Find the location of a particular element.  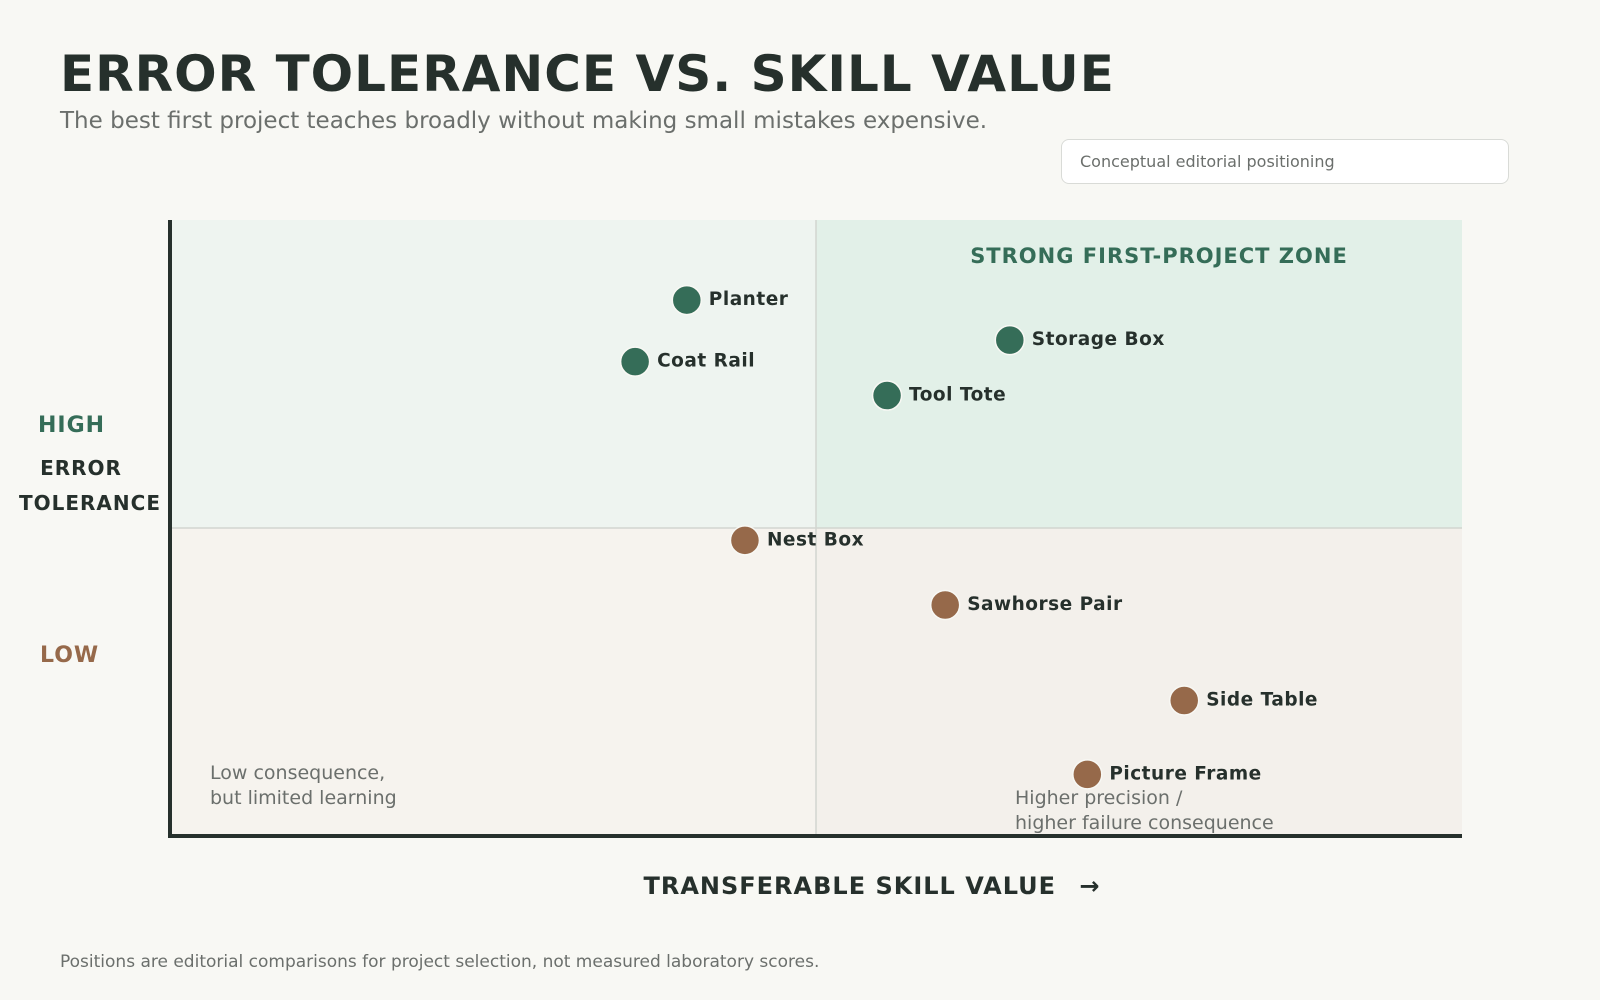

x-axis-title: TRANSFERABLE SKILL VALUE → is located at coordinates (871, 886).